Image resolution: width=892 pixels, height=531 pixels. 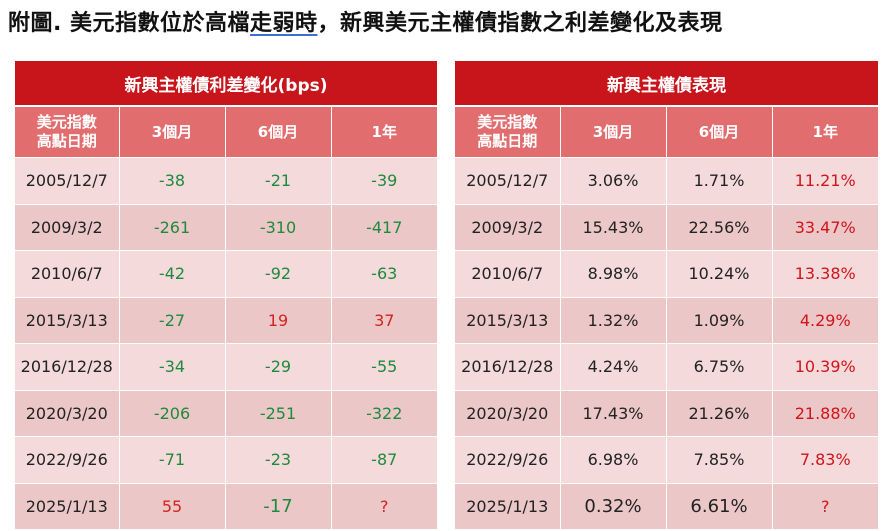 I want to click on table-row: 2022/9/26 -71 -23 -87, so click(x=226, y=459).